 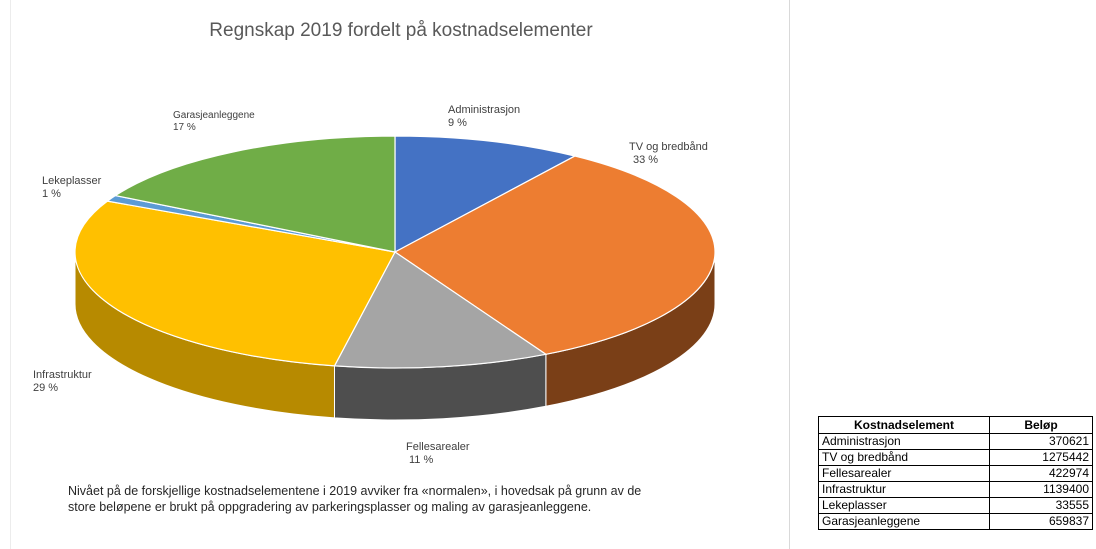 What do you see at coordinates (1041, 505) in the screenshot?
I see `row-value: 33555` at bounding box center [1041, 505].